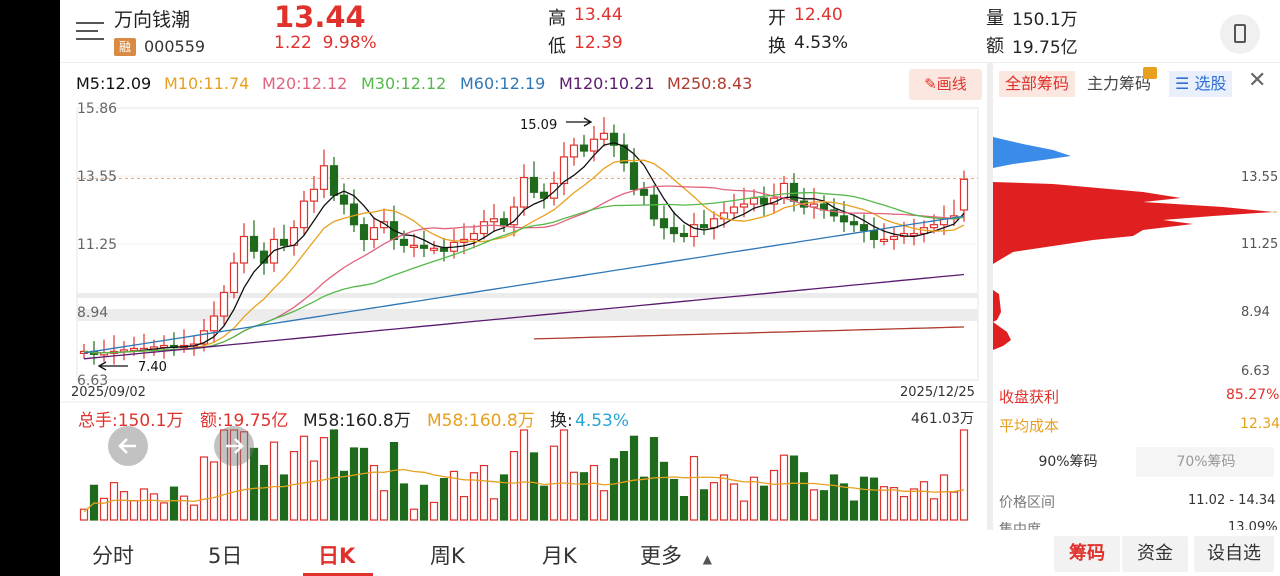 This screenshot has height=576, width=1280. Describe the element at coordinates (234, 446) in the screenshot. I see `next-arrow-button` at that location.